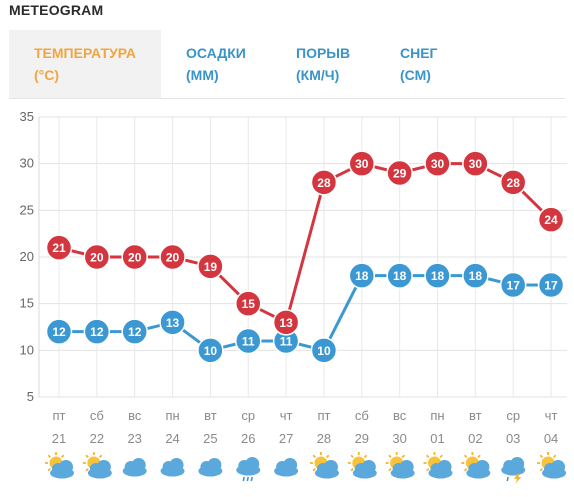 The height and width of the screenshot is (497, 574). What do you see at coordinates (134, 438) in the screenshot?
I see `x-date-label: 23` at bounding box center [134, 438].